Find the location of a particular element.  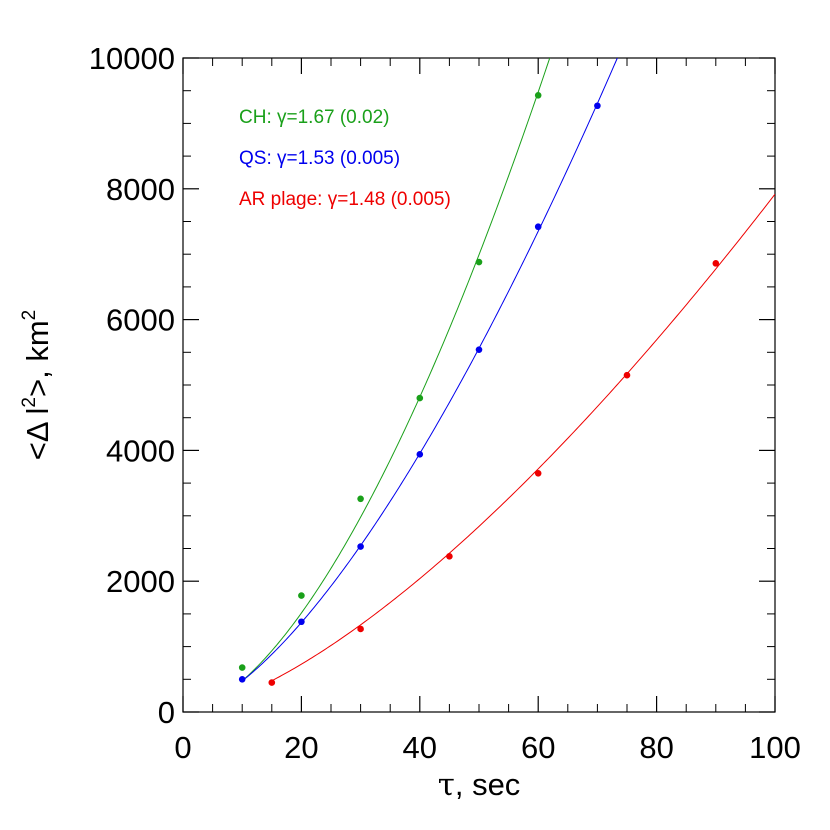

y-axis-exp2: 2 is located at coordinates (29, 315).